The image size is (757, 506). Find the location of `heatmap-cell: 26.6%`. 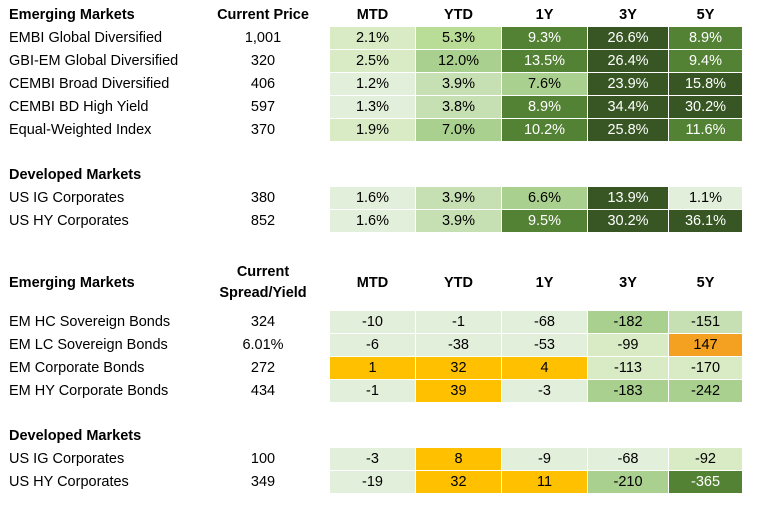

heatmap-cell: 26.6% is located at coordinates (628, 38).